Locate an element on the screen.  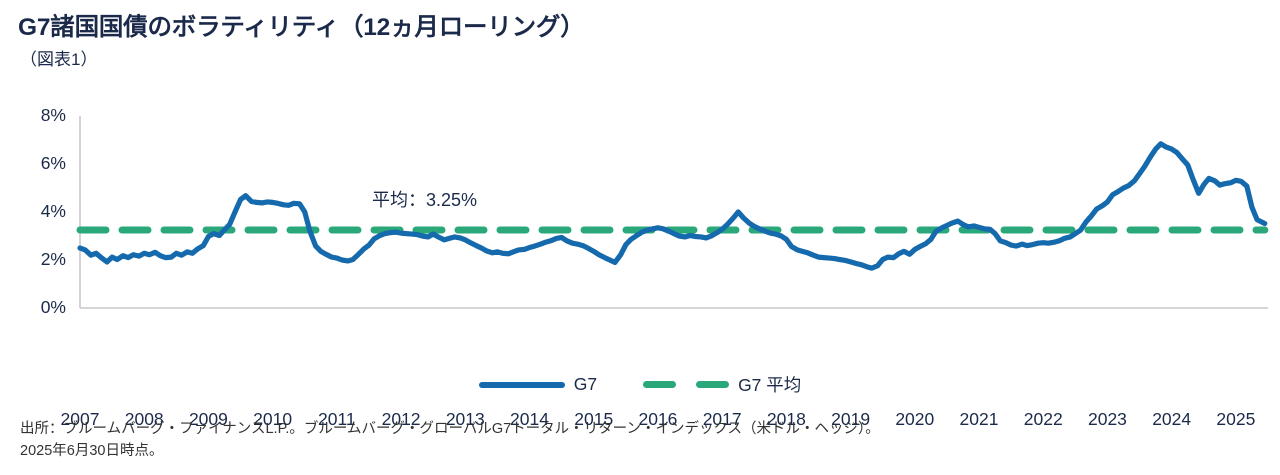
y-tick-label: 0% is located at coordinates (53, 307).